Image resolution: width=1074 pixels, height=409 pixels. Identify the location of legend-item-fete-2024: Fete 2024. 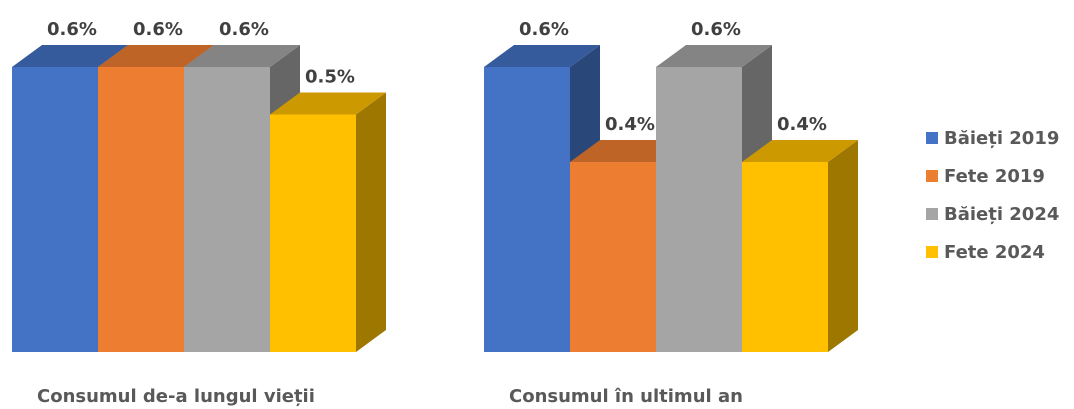
(992, 252).